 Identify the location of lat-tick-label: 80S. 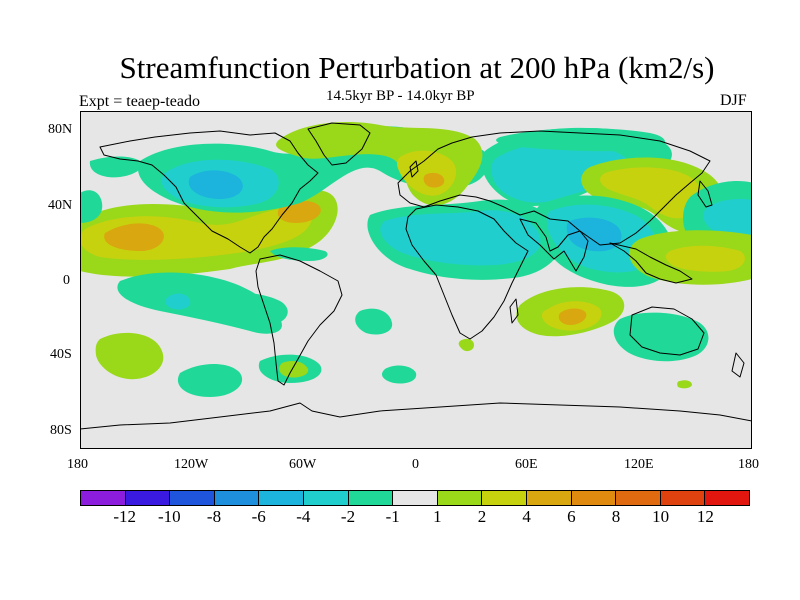
(61, 430).